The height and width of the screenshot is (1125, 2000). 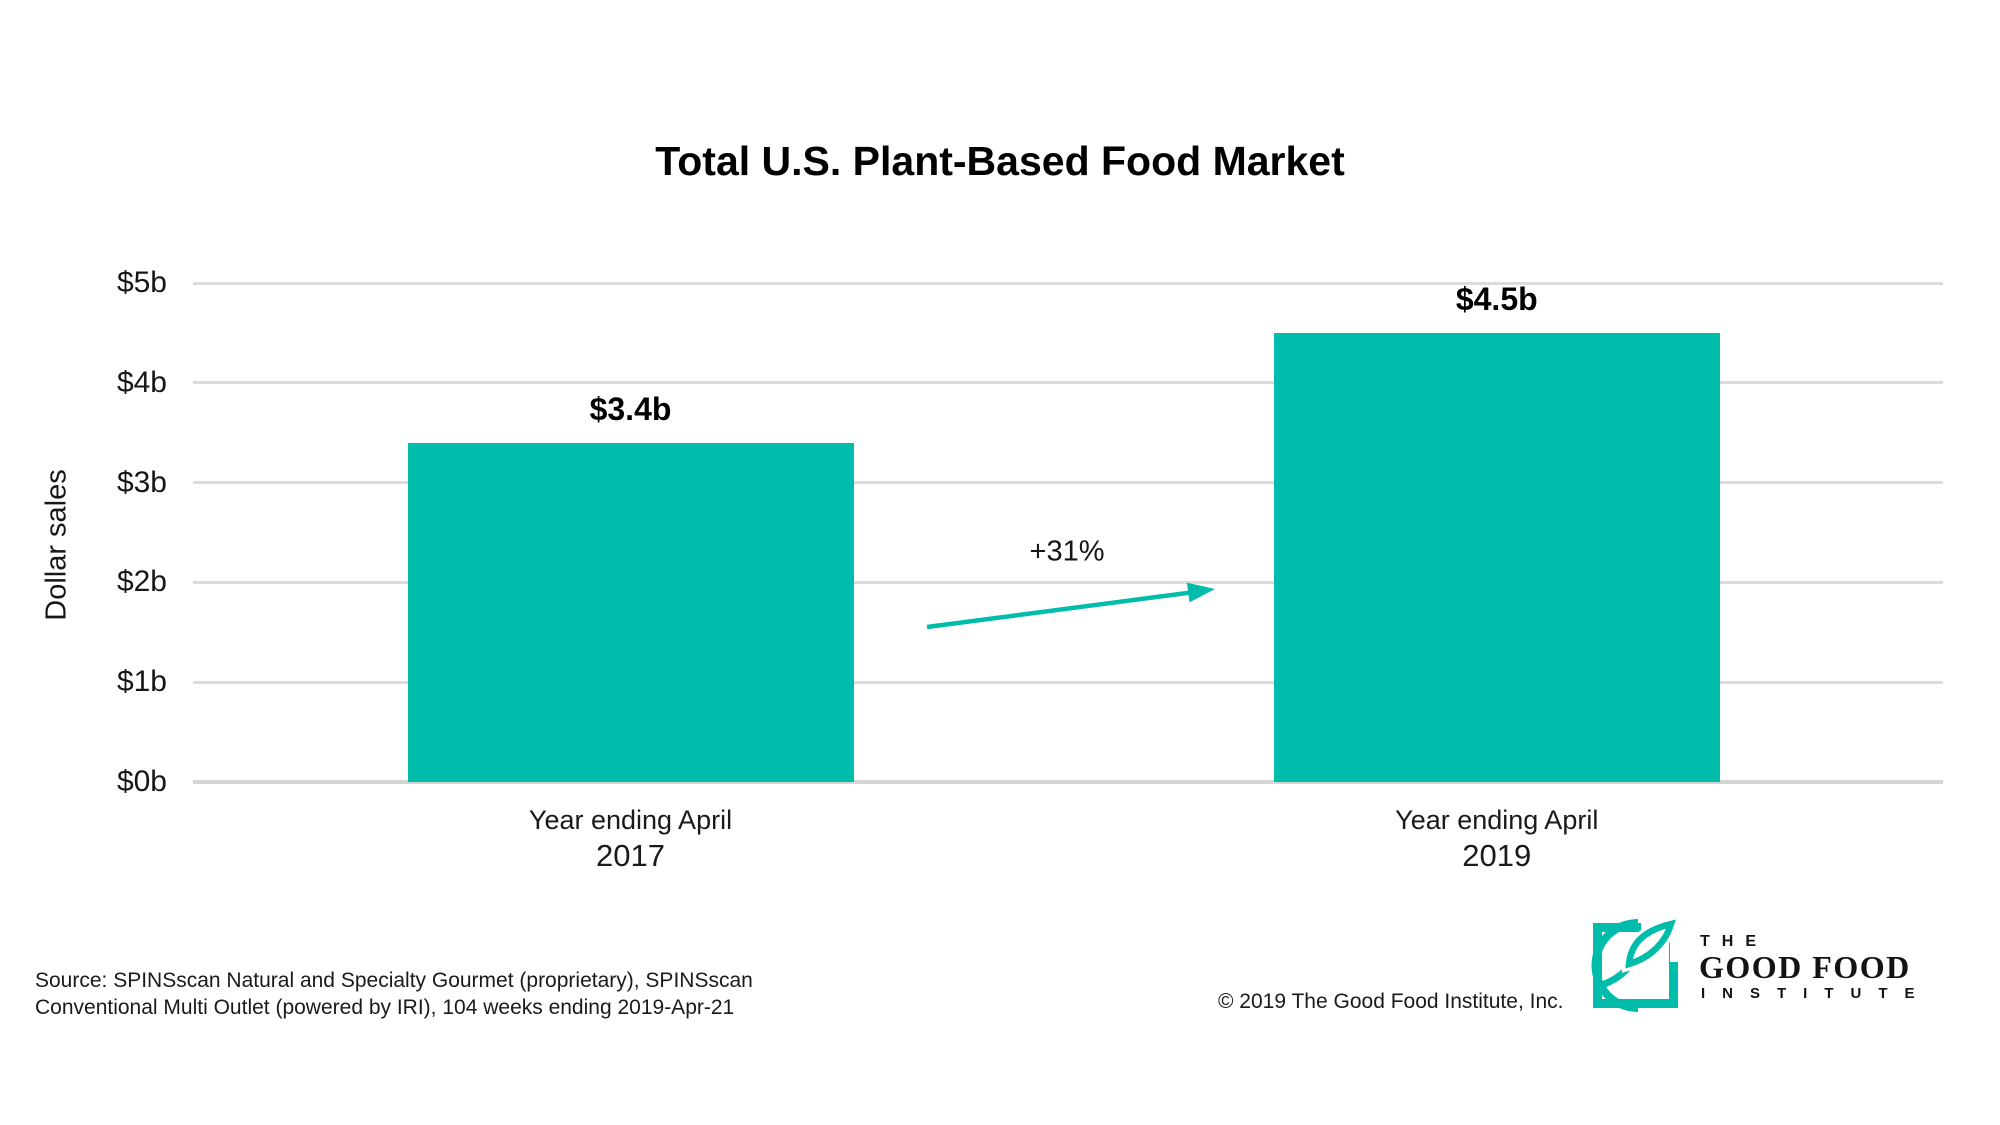 What do you see at coordinates (1070, 606) in the screenshot?
I see `growth-arrow-icon` at bounding box center [1070, 606].